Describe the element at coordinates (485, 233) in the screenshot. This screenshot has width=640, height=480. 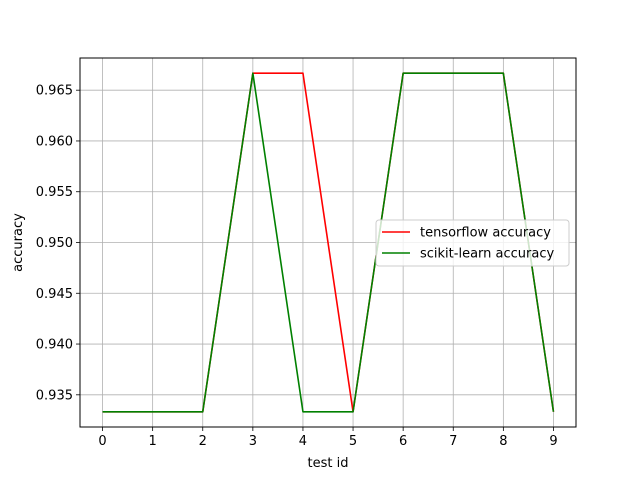
I see `legend-label-tensorflow: tensorflow accuracy` at that location.